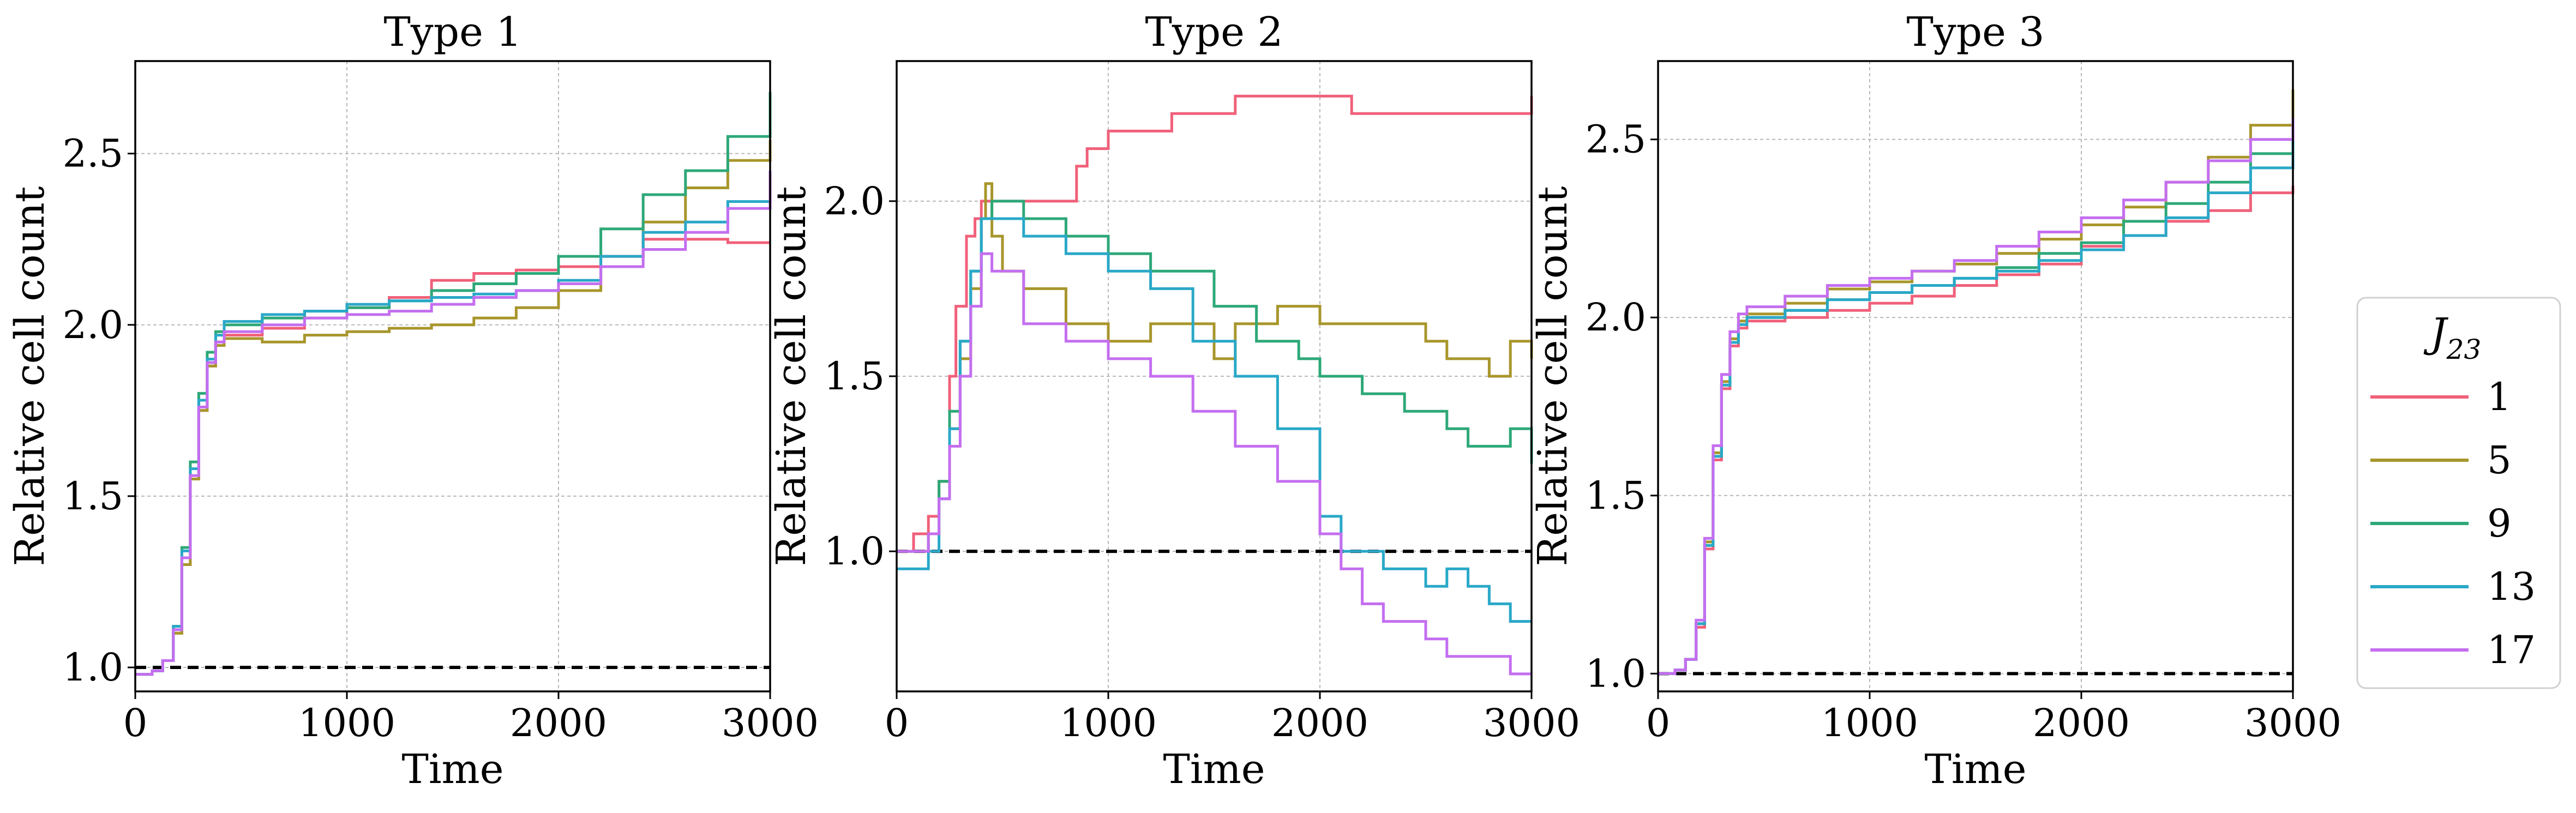 This screenshot has height=813, width=2576. What do you see at coordinates (2500, 523) in the screenshot?
I see `legend-label-9: 9` at bounding box center [2500, 523].